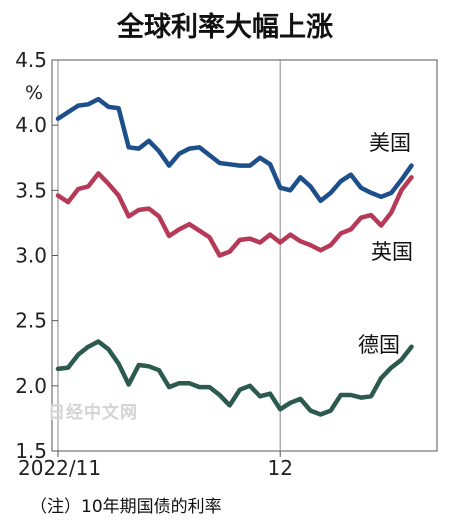 The width and height of the screenshot is (450, 526). Describe the element at coordinates (93, 412) in the screenshot. I see `watermark-text: 日经中文网` at that location.